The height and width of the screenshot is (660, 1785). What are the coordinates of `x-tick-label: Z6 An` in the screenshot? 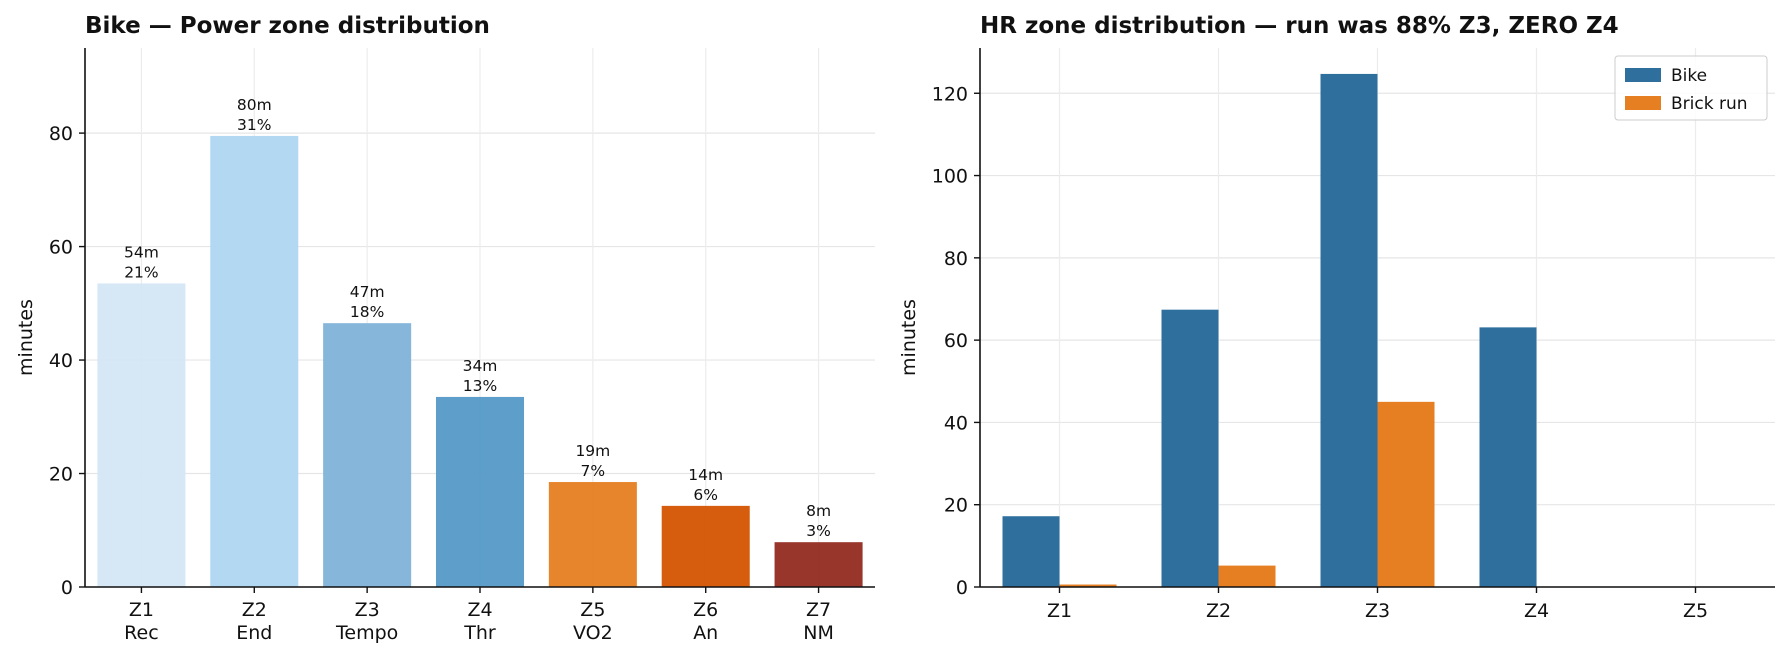 It's located at (705, 621).